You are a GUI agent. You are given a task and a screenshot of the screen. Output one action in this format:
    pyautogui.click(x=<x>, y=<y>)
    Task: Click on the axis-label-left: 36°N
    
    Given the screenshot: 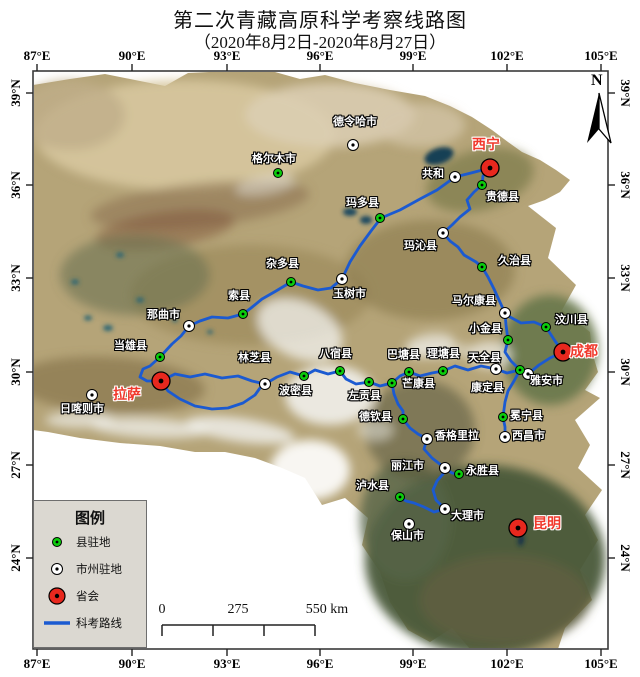 What is the action you would take?
    pyautogui.click(x=15, y=185)
    